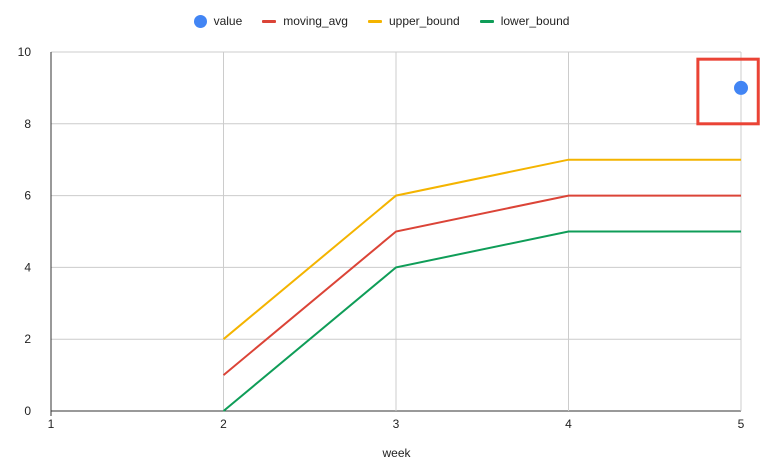  What do you see at coordinates (27, 124) in the screenshot?
I see `y-tick-label: 8` at bounding box center [27, 124].